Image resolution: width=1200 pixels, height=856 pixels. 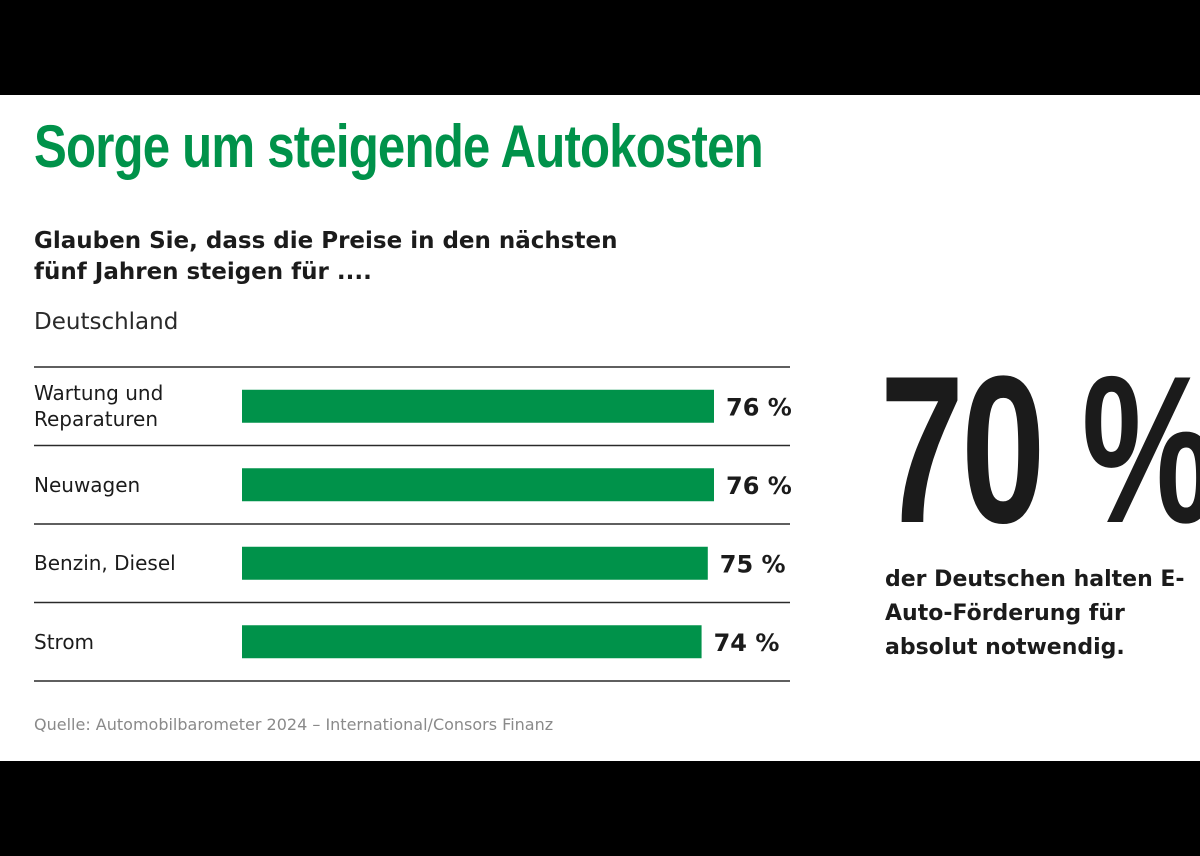 I want to click on data-label: 75 %, so click(x=753, y=564).